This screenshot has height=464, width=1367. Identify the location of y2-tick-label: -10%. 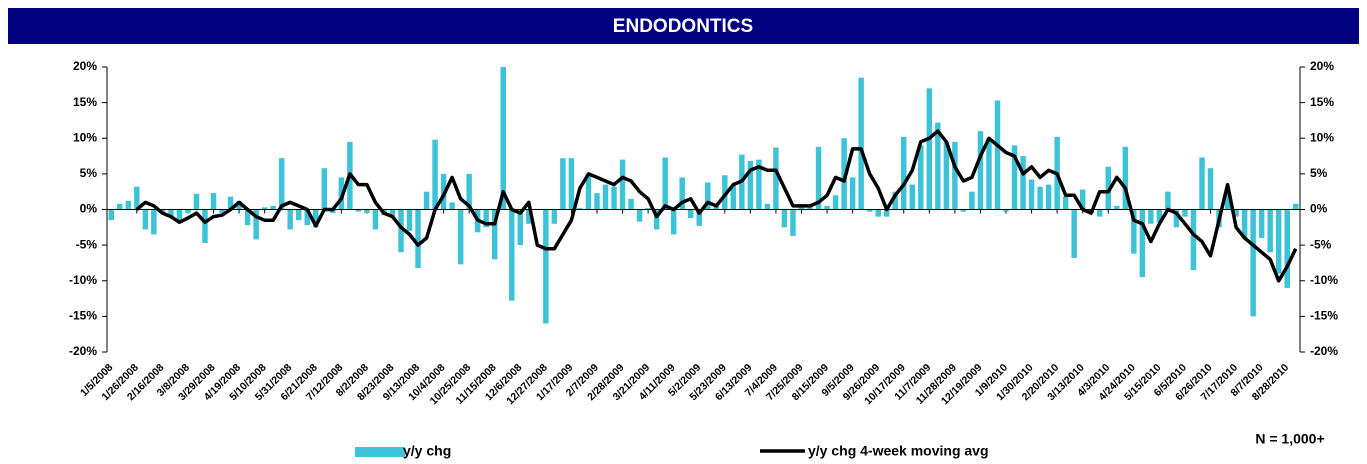
(1324, 280).